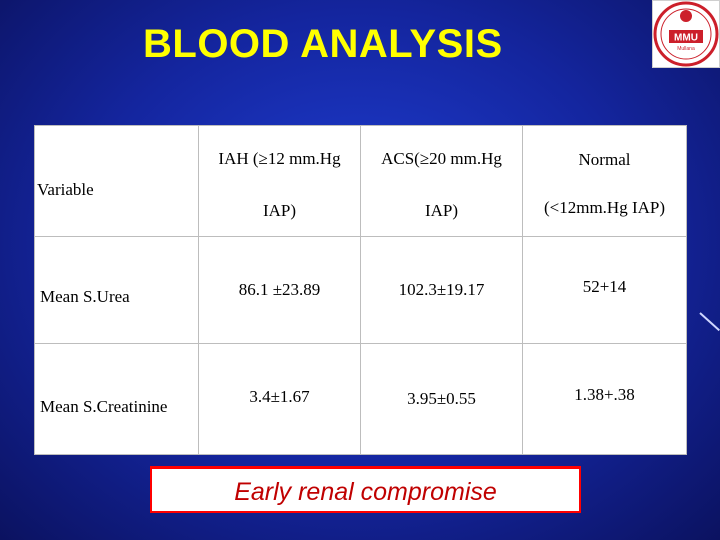 The width and height of the screenshot is (720, 540). What do you see at coordinates (604, 286) in the screenshot?
I see `cell-value: 52+14` at bounding box center [604, 286].